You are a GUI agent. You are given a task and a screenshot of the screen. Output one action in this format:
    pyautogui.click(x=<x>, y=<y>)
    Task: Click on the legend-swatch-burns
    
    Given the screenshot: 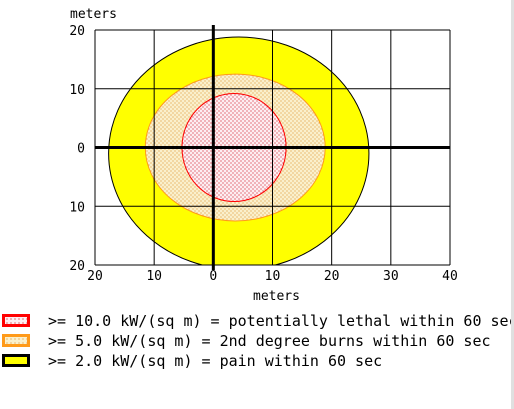 What is the action you would take?
    pyautogui.click(x=16, y=340)
    